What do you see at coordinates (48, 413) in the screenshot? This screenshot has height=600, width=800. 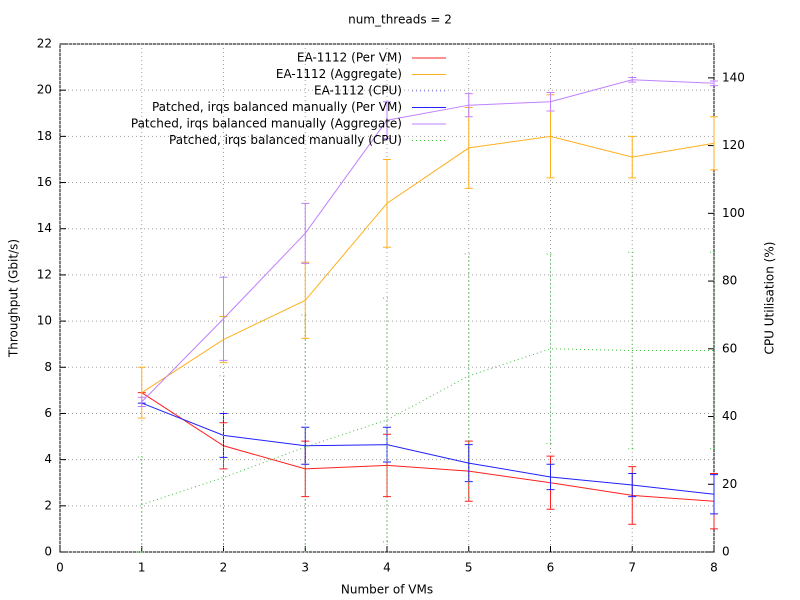 I see `y-tick-label: 6` at bounding box center [48, 413].